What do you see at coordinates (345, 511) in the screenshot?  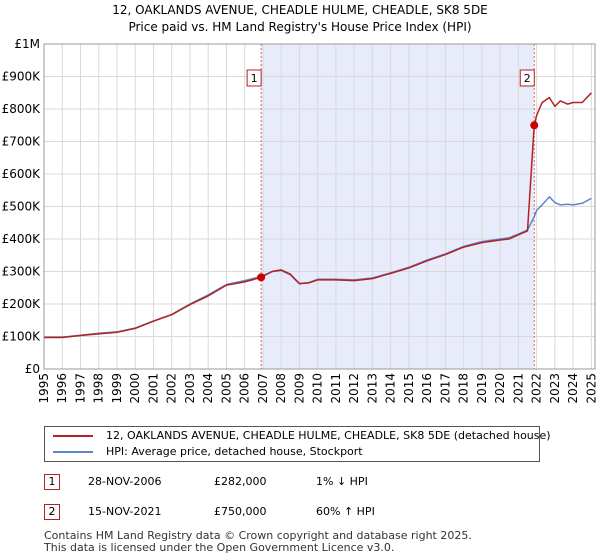 I see `transaction-hpi-delta: 60% ↑ HPI` at bounding box center [345, 511].